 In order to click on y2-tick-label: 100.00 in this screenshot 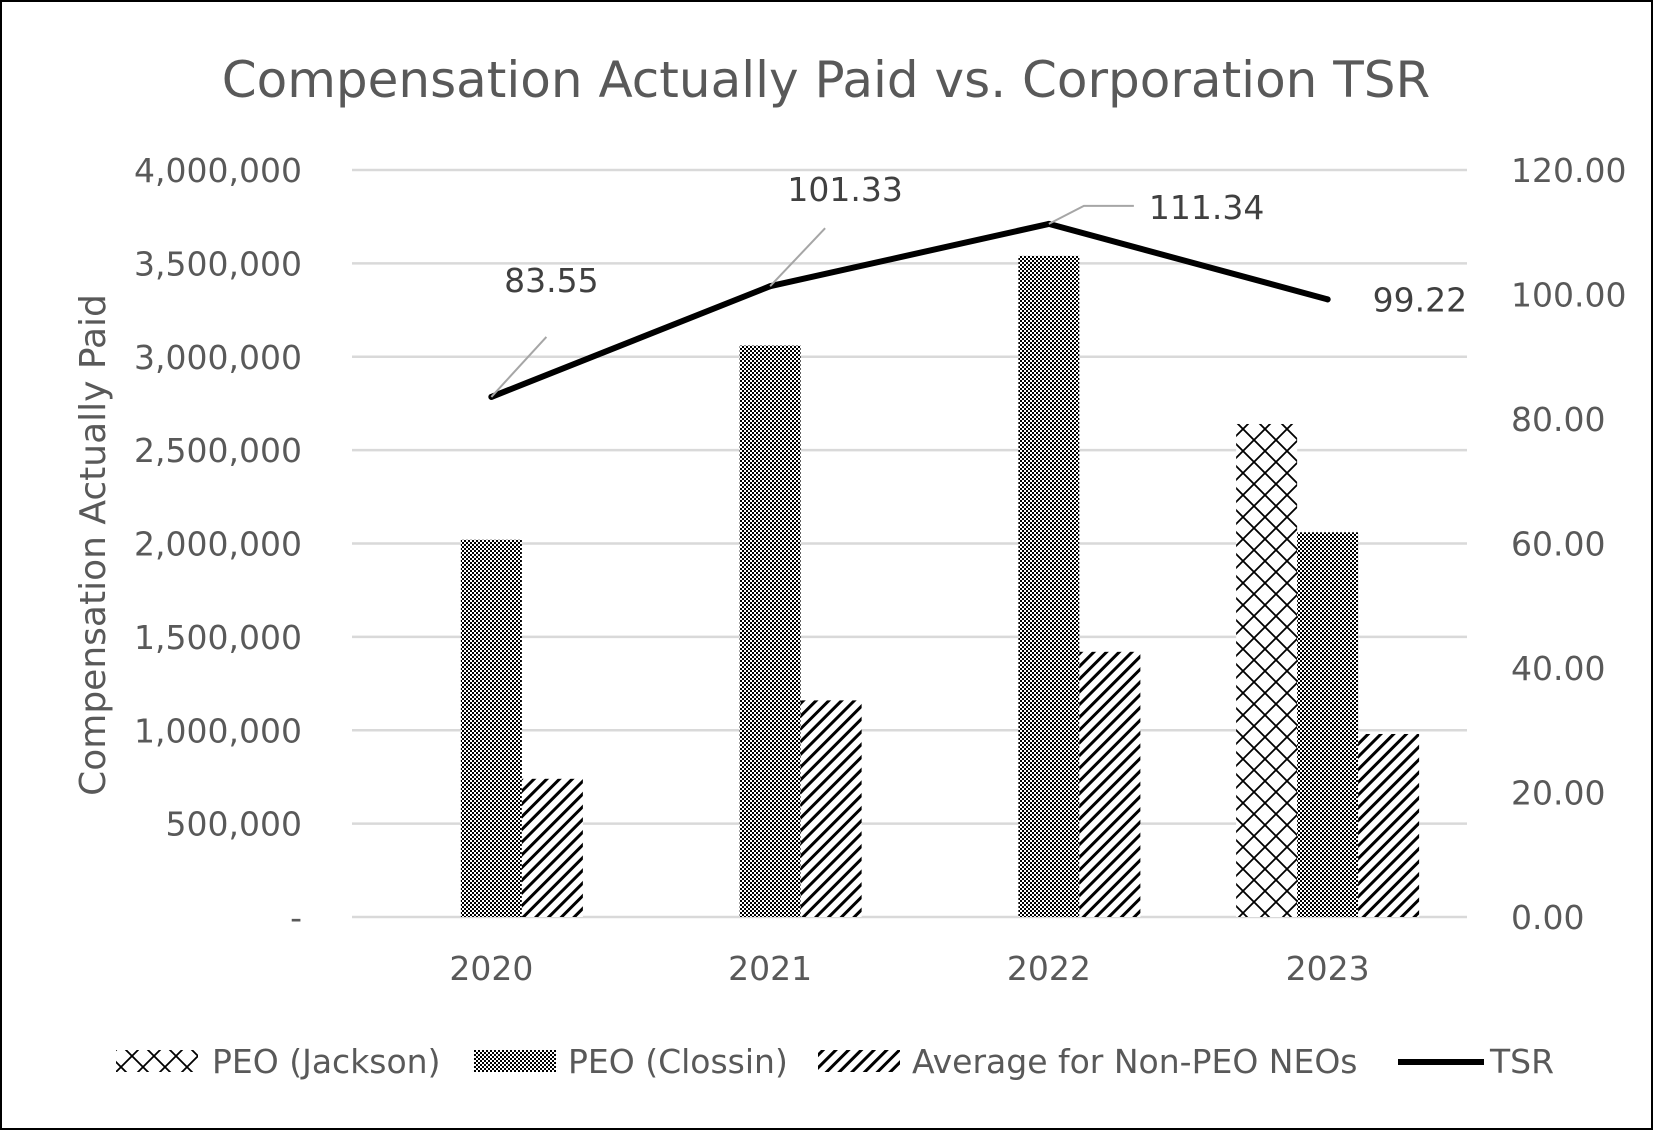, I will do `click(1568, 295)`.